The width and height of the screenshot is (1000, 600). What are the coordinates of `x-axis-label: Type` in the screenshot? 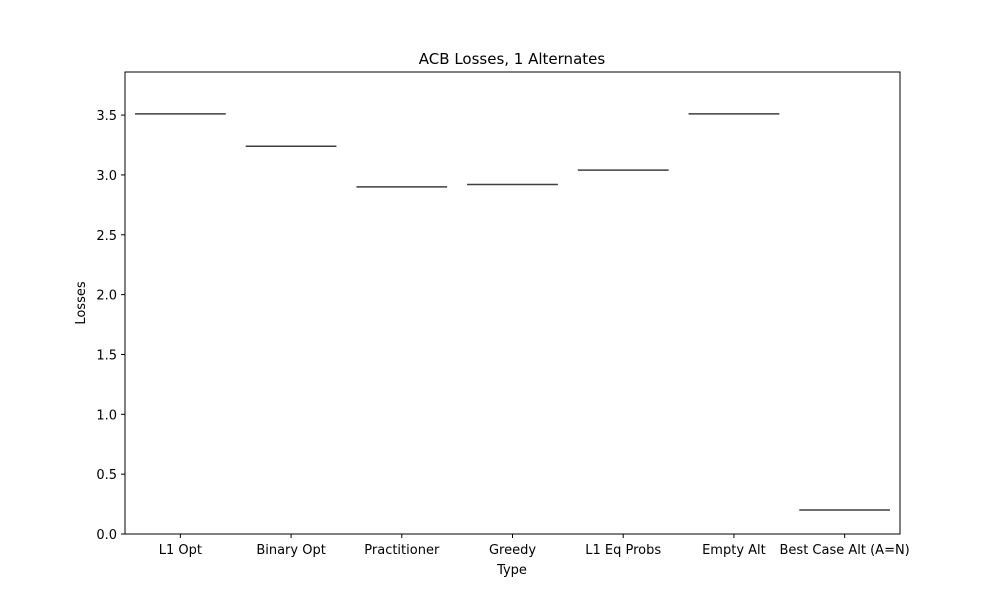 It's located at (511, 570).